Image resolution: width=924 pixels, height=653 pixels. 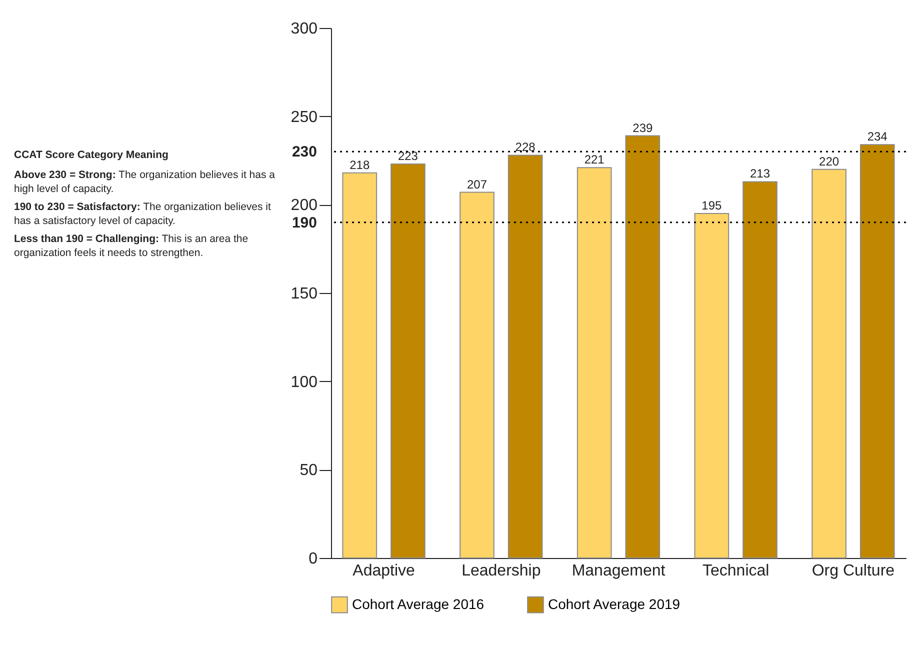 What do you see at coordinates (304, 294) in the screenshot?
I see `y-tick-label: 150` at bounding box center [304, 294].